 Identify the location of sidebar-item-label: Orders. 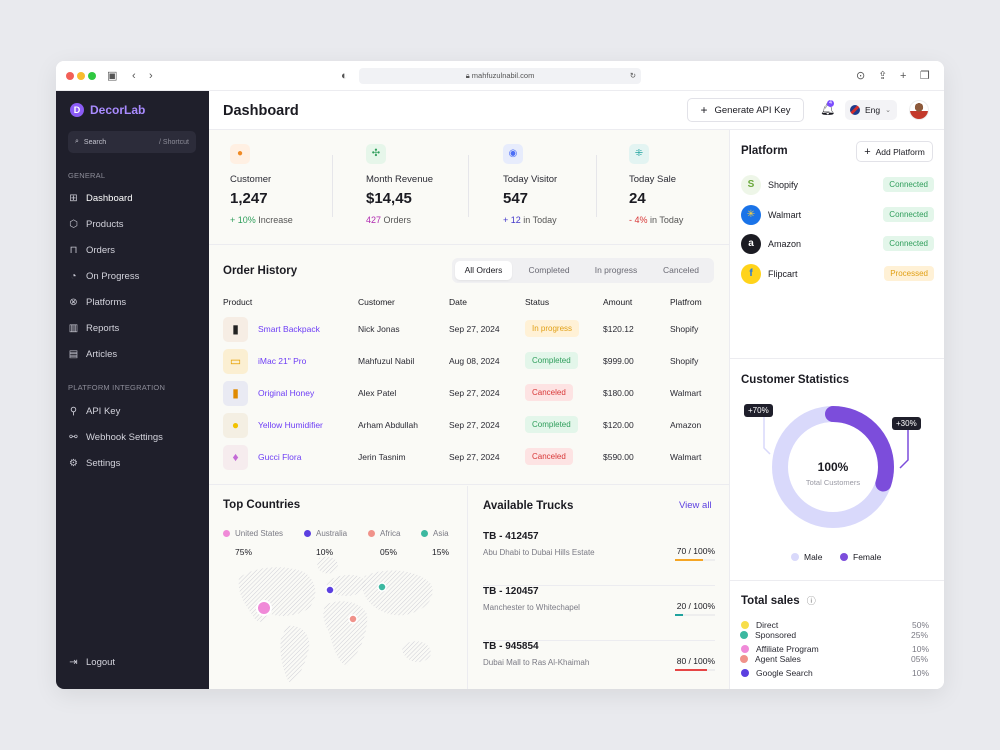
(101, 250).